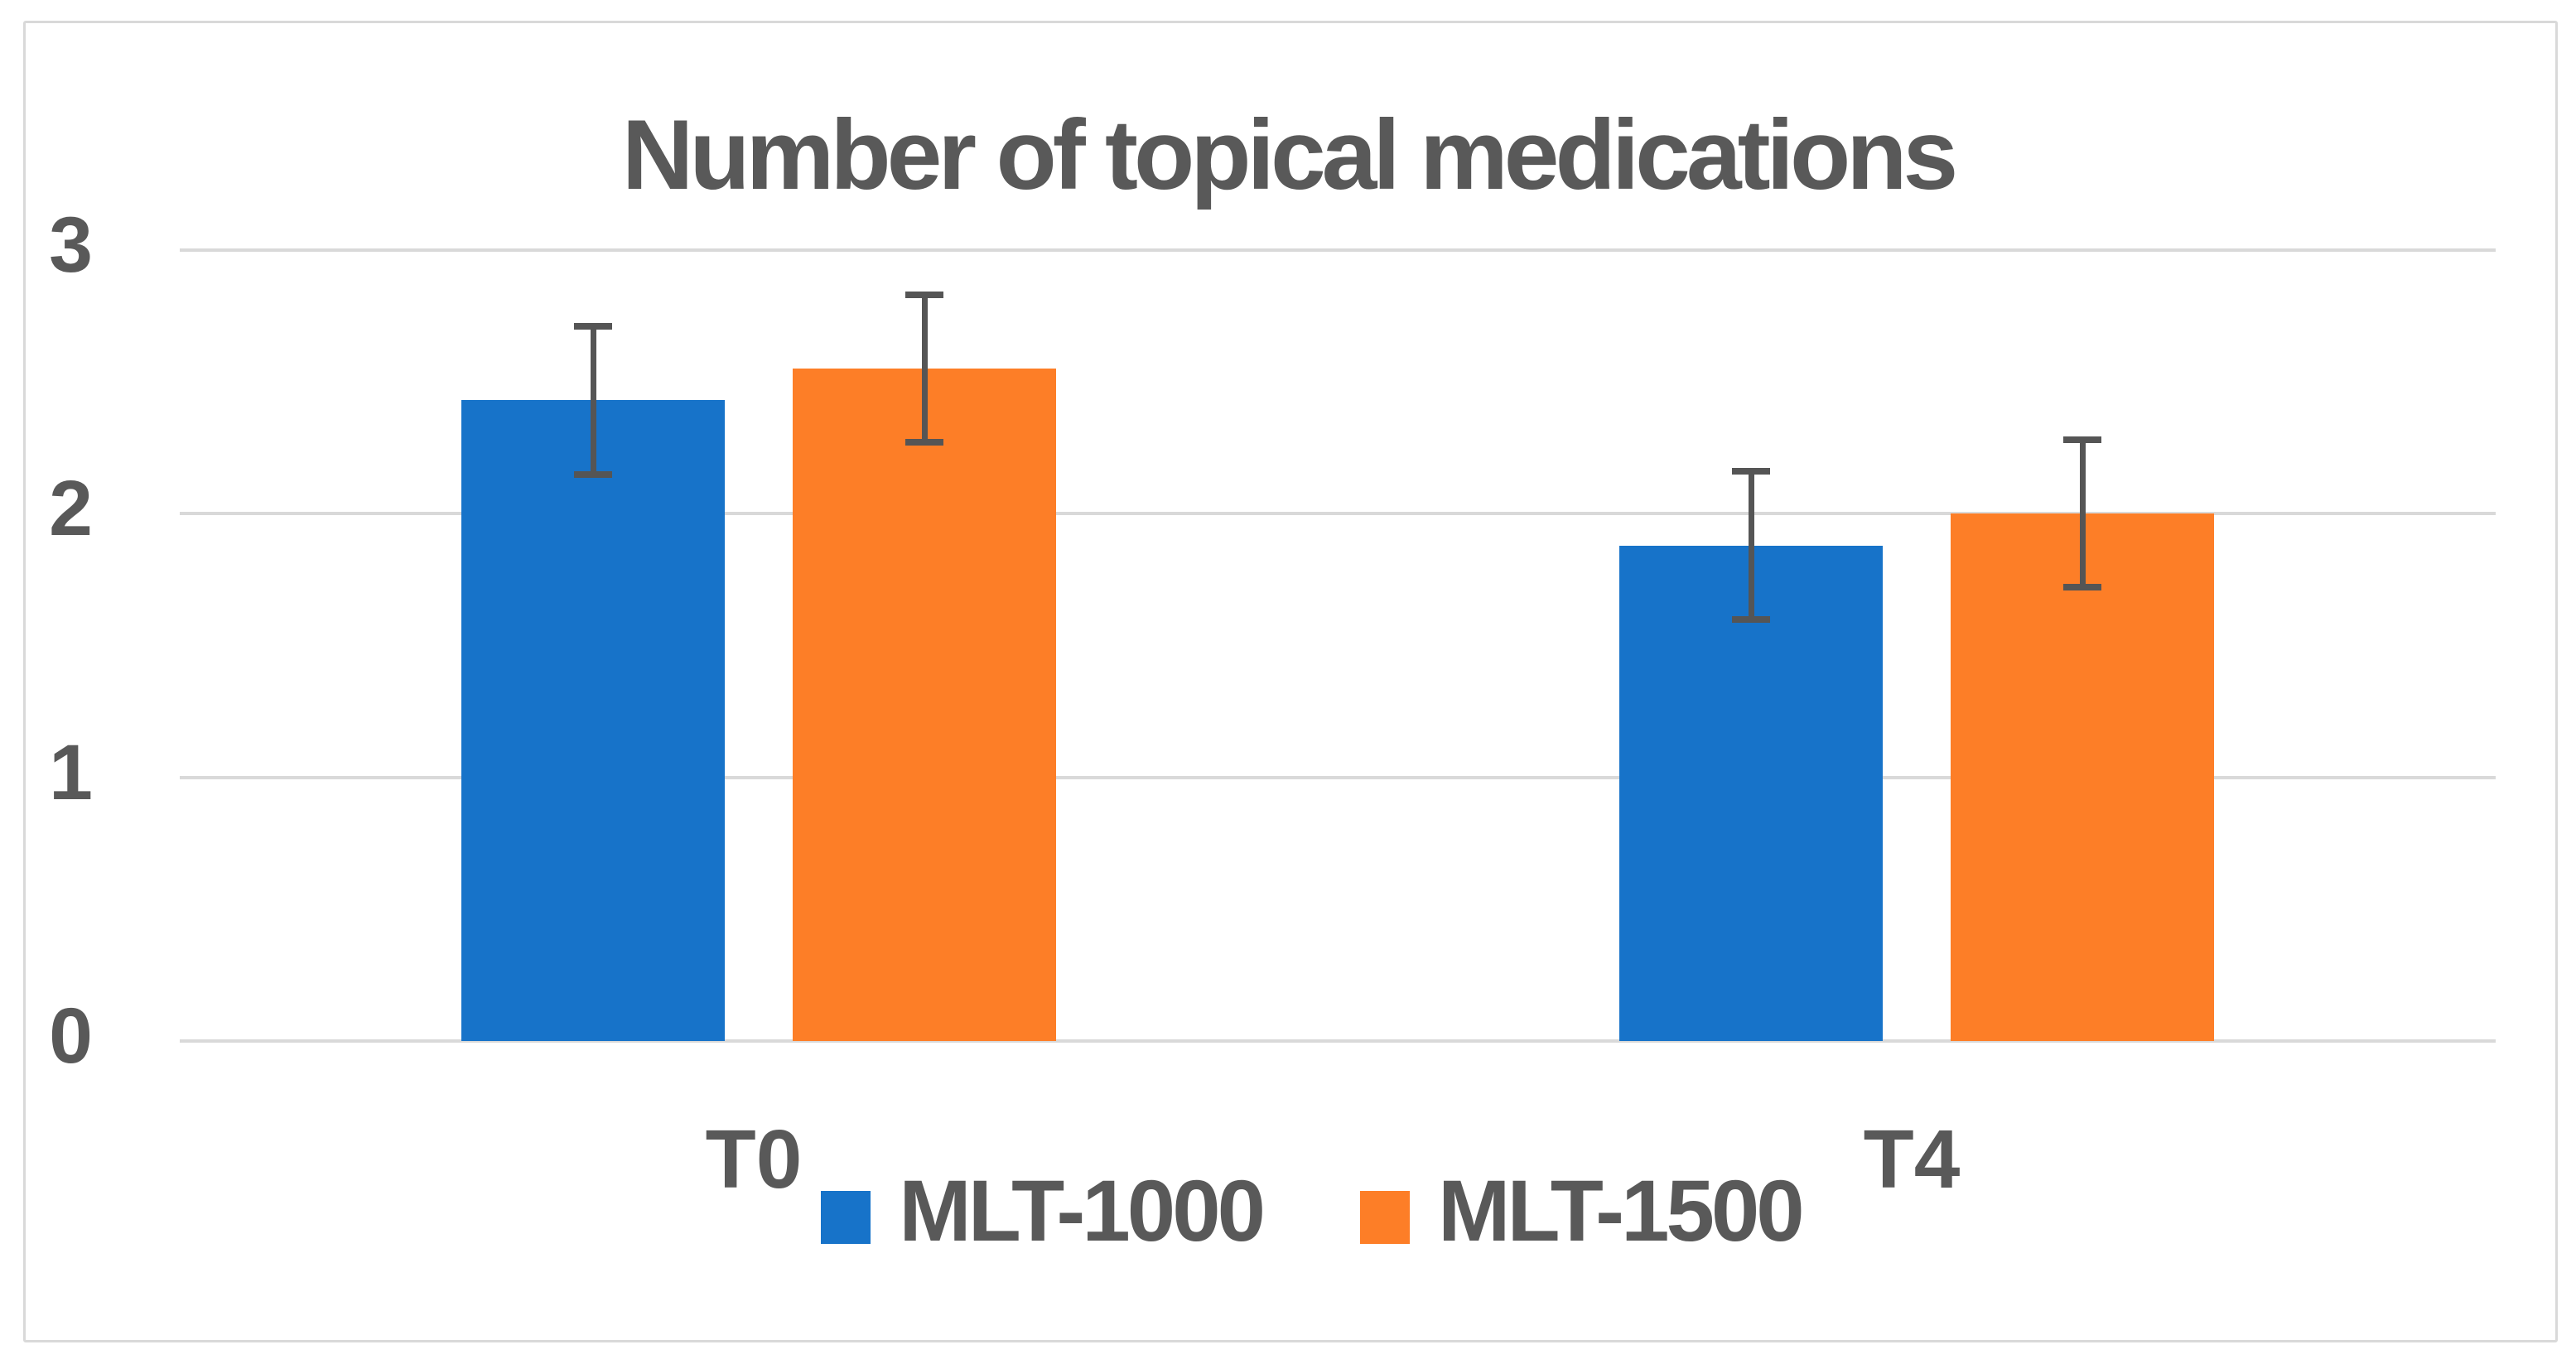  What do you see at coordinates (1622, 1211) in the screenshot?
I see `legend-label-MLT-1500: MLT-1500` at bounding box center [1622, 1211].